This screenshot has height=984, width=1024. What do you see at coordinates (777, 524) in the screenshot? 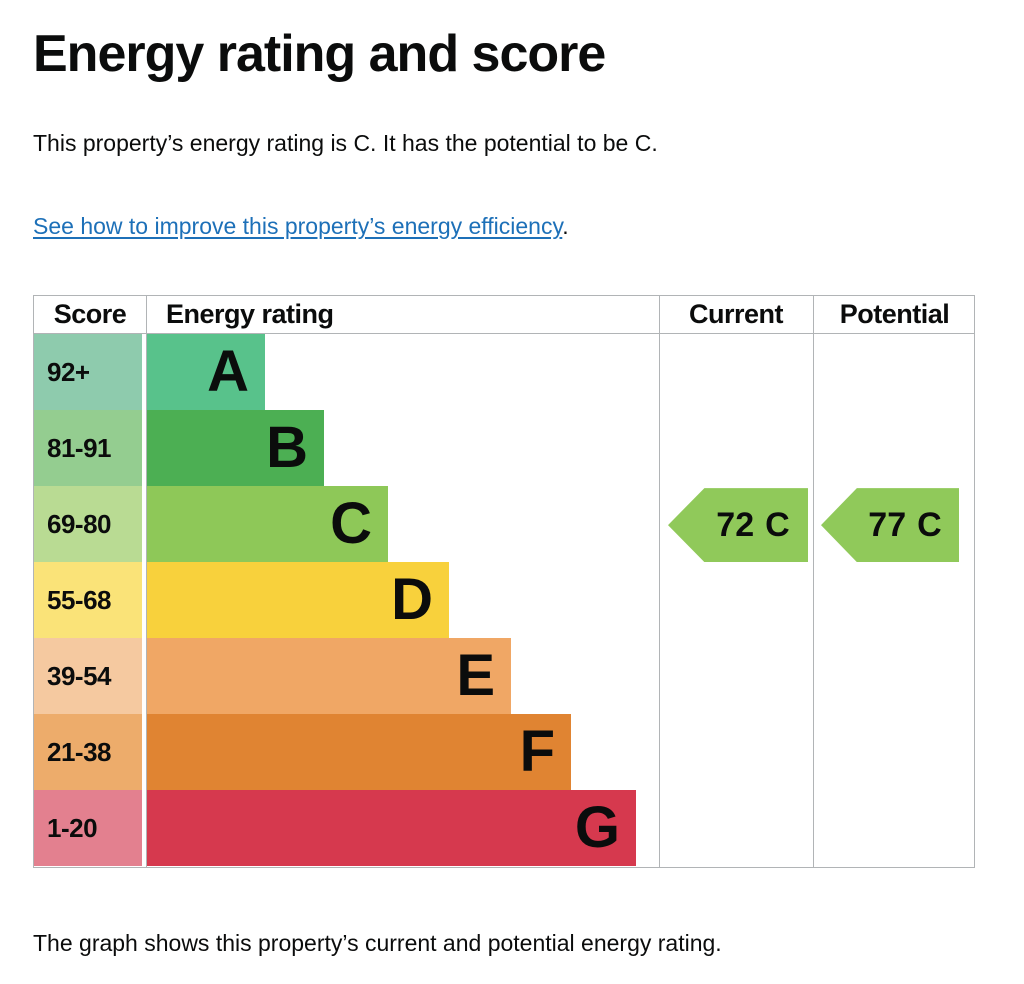
I see `current-rating-band: C` at bounding box center [777, 524].